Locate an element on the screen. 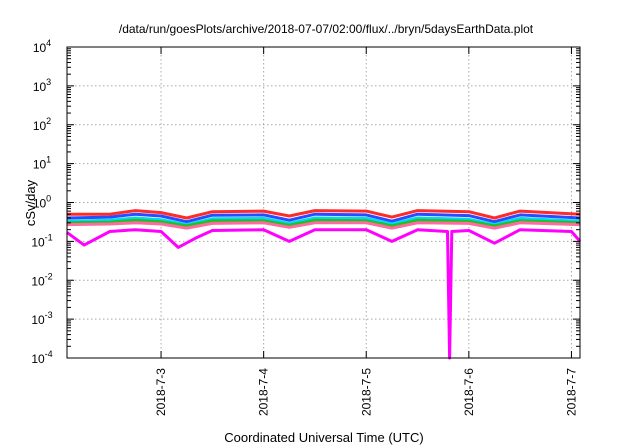 The width and height of the screenshot is (640, 448). y-tick-label: 10⁰ is located at coordinates (42, 202).